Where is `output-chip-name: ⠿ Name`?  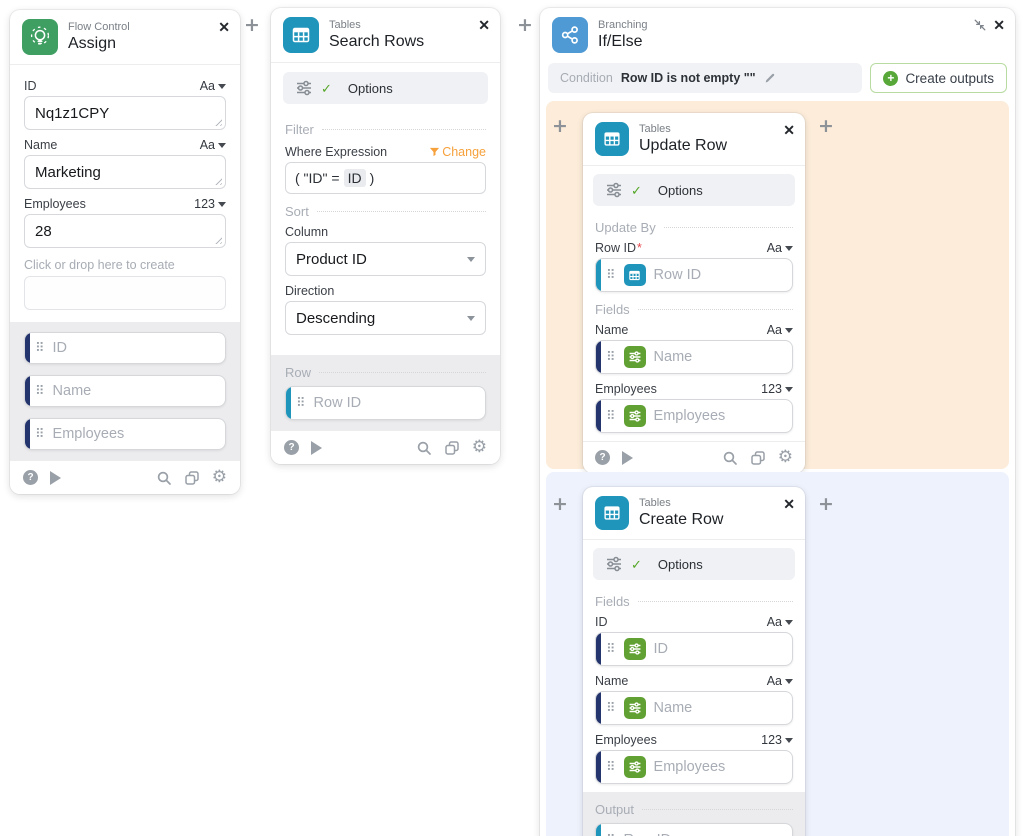 output-chip-name: ⠿ Name is located at coordinates (125, 391).